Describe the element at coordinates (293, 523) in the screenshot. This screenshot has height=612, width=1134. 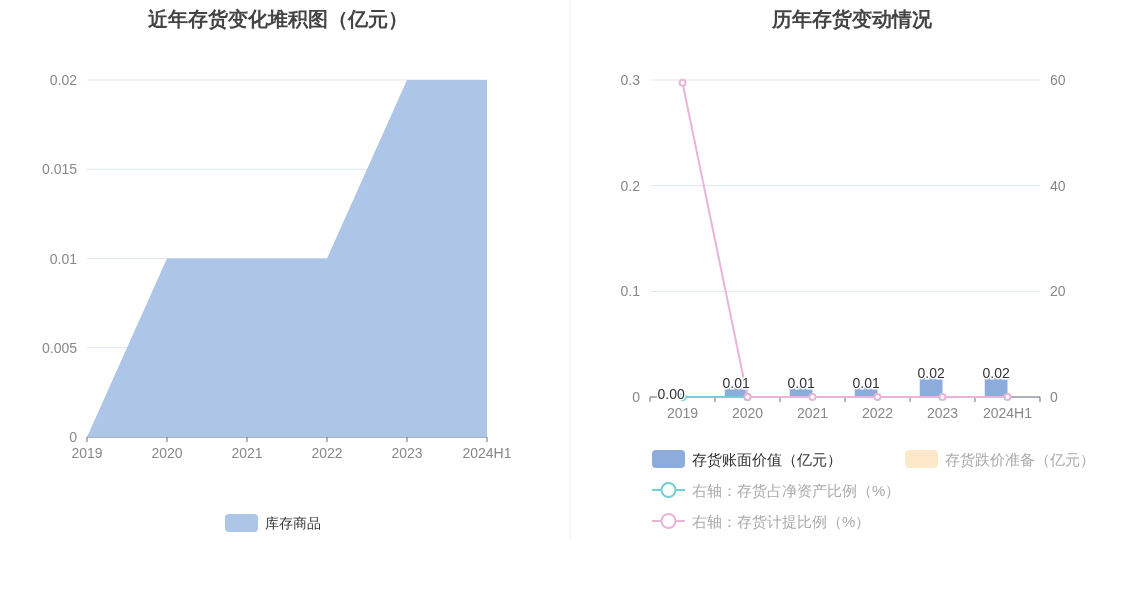
I see `legend-label: 库存商品` at that location.